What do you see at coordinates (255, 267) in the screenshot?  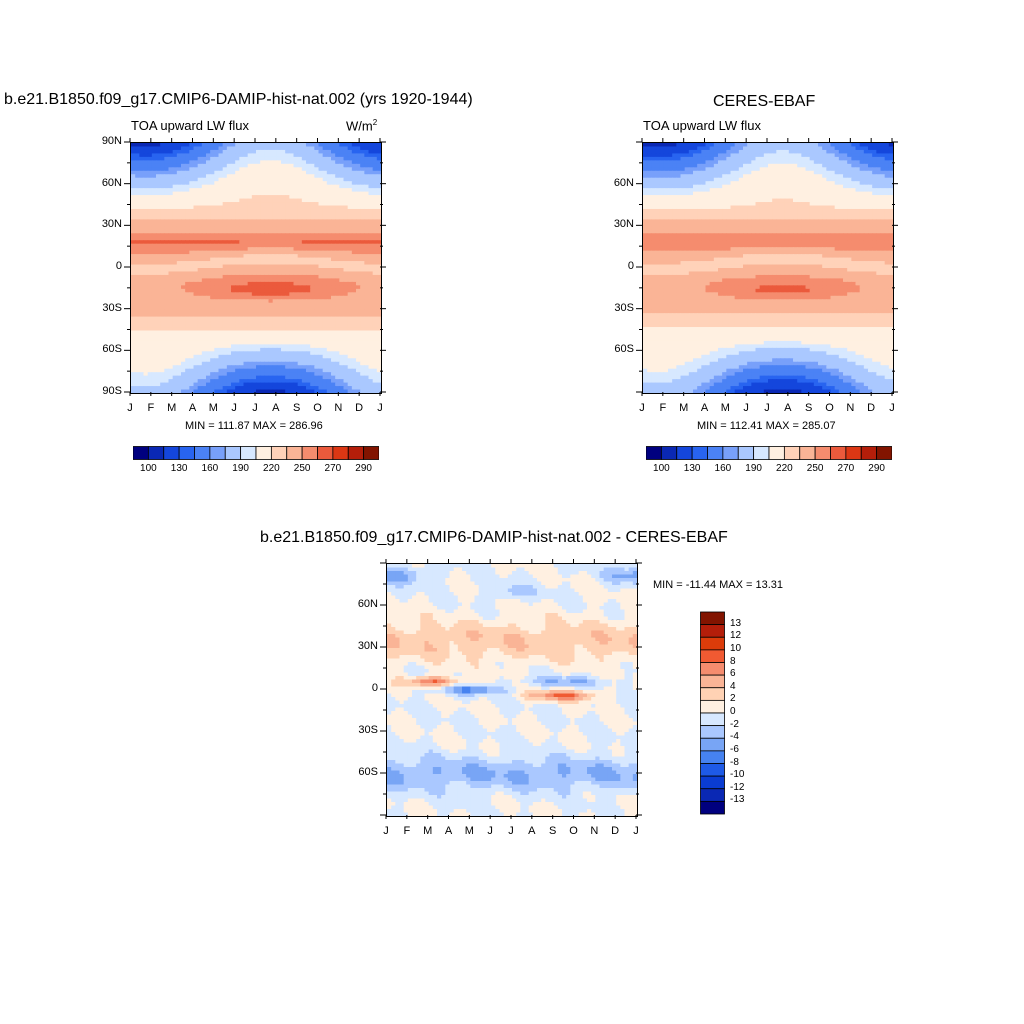 I see `panel1-ticks` at bounding box center [255, 267].